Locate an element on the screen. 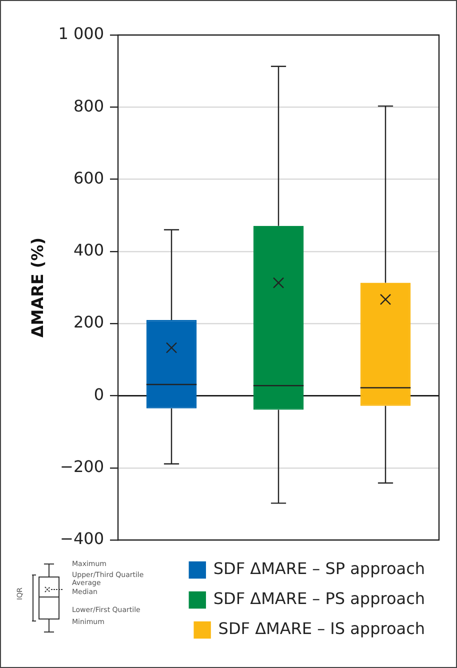  y-tick-label: −400 is located at coordinates (82, 538).